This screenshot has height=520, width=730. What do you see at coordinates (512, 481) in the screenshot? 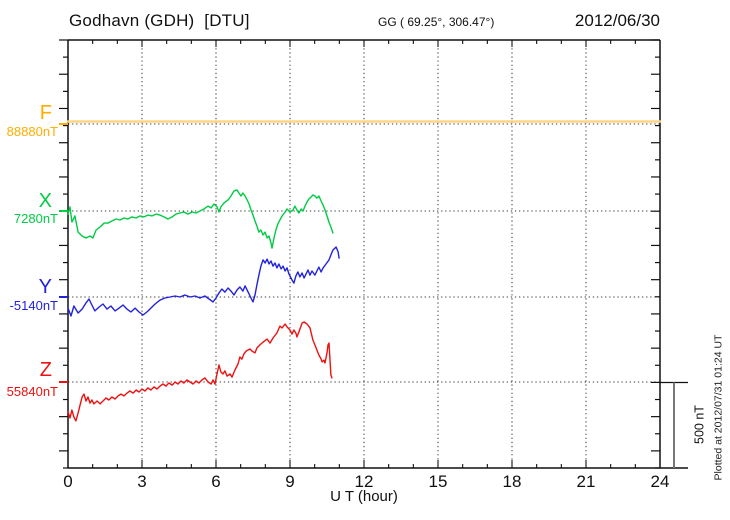
I see `x-tick-label: 18` at bounding box center [512, 481].